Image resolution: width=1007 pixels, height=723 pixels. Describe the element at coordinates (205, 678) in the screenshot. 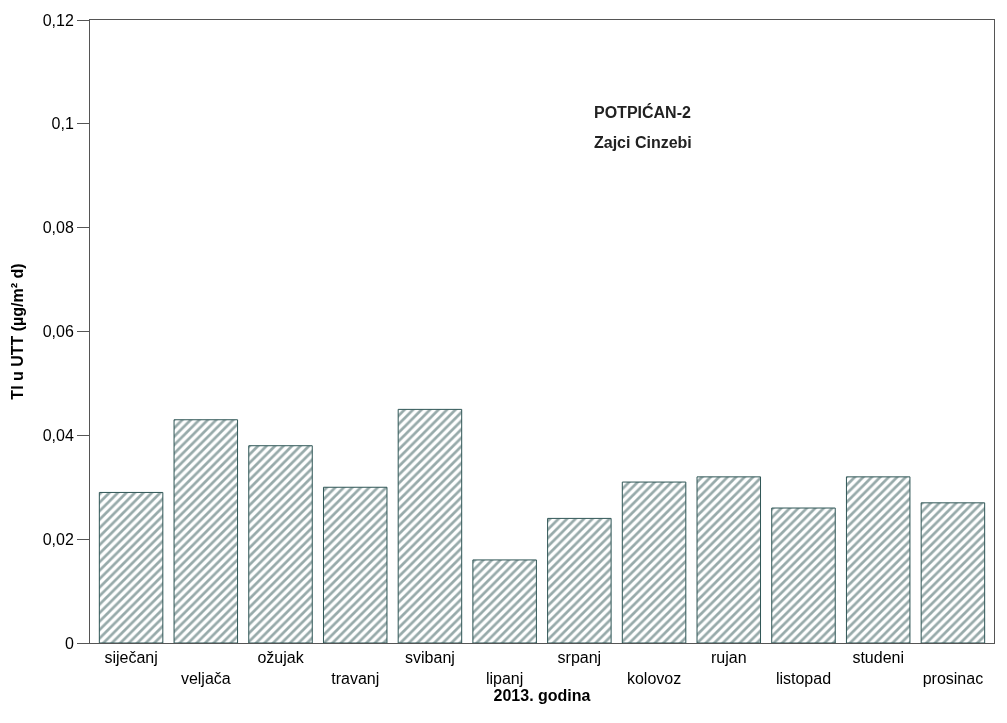

I see `x-tick-label: veljača` at that location.